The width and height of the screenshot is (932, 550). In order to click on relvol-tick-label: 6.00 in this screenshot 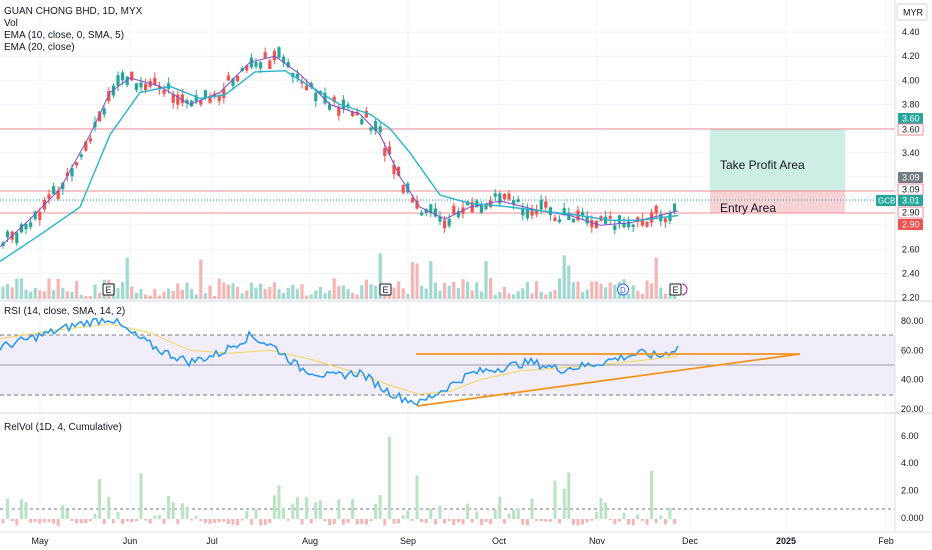, I will do `click(910, 436)`.